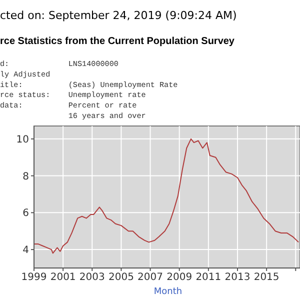 The height and width of the screenshot is (300, 300). What do you see at coordinates (118, 15) in the screenshot?
I see `chart-title: cted on: September 24, 2019 (9:09:24 AM)` at bounding box center [118, 15].